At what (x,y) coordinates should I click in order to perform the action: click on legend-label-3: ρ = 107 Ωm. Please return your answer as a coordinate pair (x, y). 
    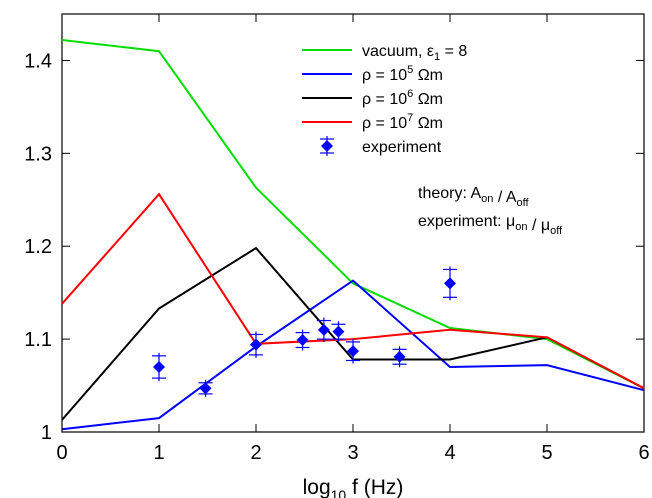
    Looking at the image, I should click on (402, 122).